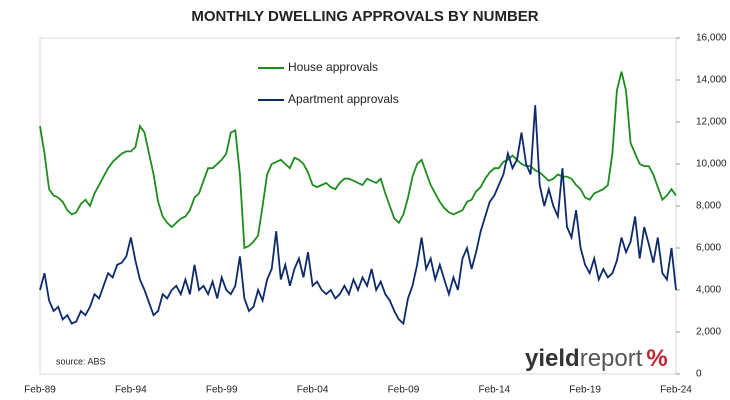  I want to click on logo-part: report, so click(611, 358).